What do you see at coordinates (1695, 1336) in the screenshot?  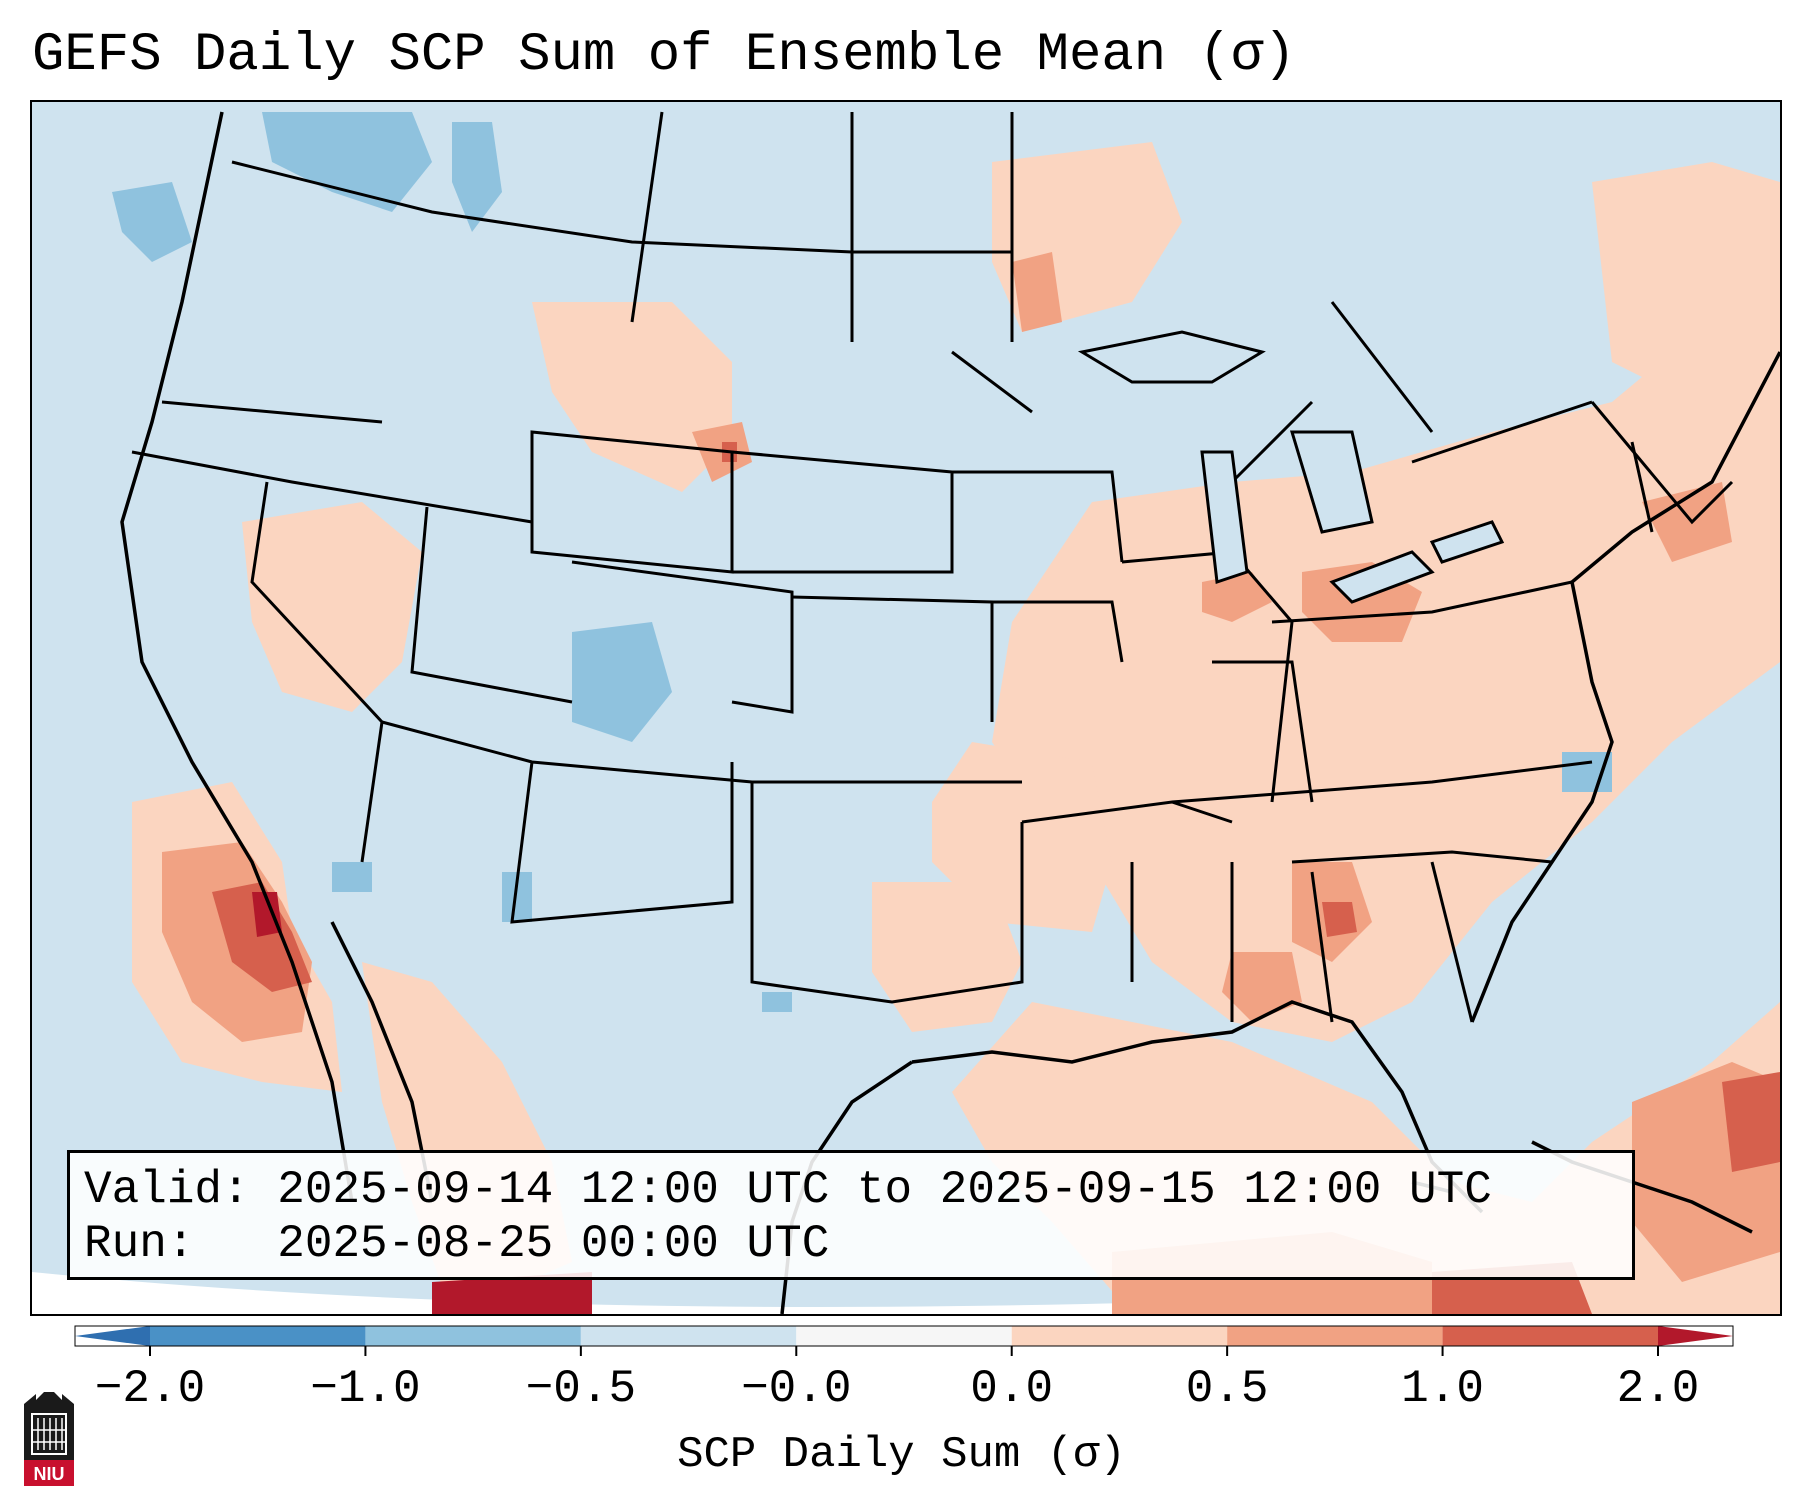 I see `colorbar-extend-high` at bounding box center [1695, 1336].